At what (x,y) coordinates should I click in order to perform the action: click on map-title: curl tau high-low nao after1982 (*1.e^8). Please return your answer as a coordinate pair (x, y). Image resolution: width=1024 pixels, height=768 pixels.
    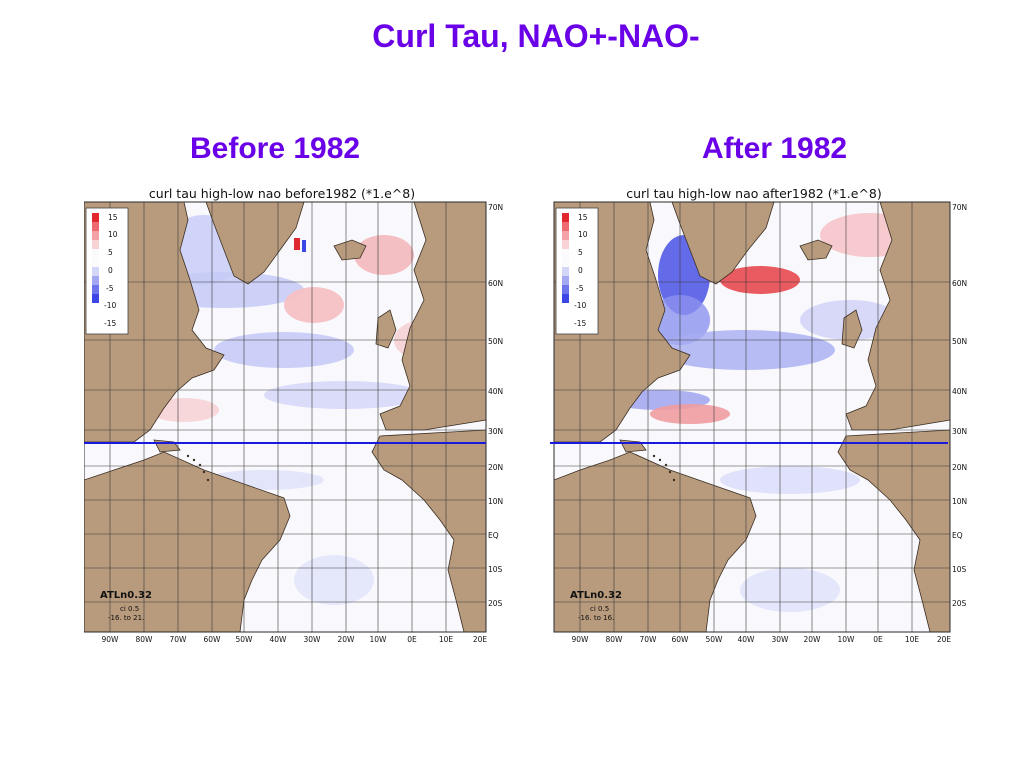
    Looking at the image, I should click on (754, 193).